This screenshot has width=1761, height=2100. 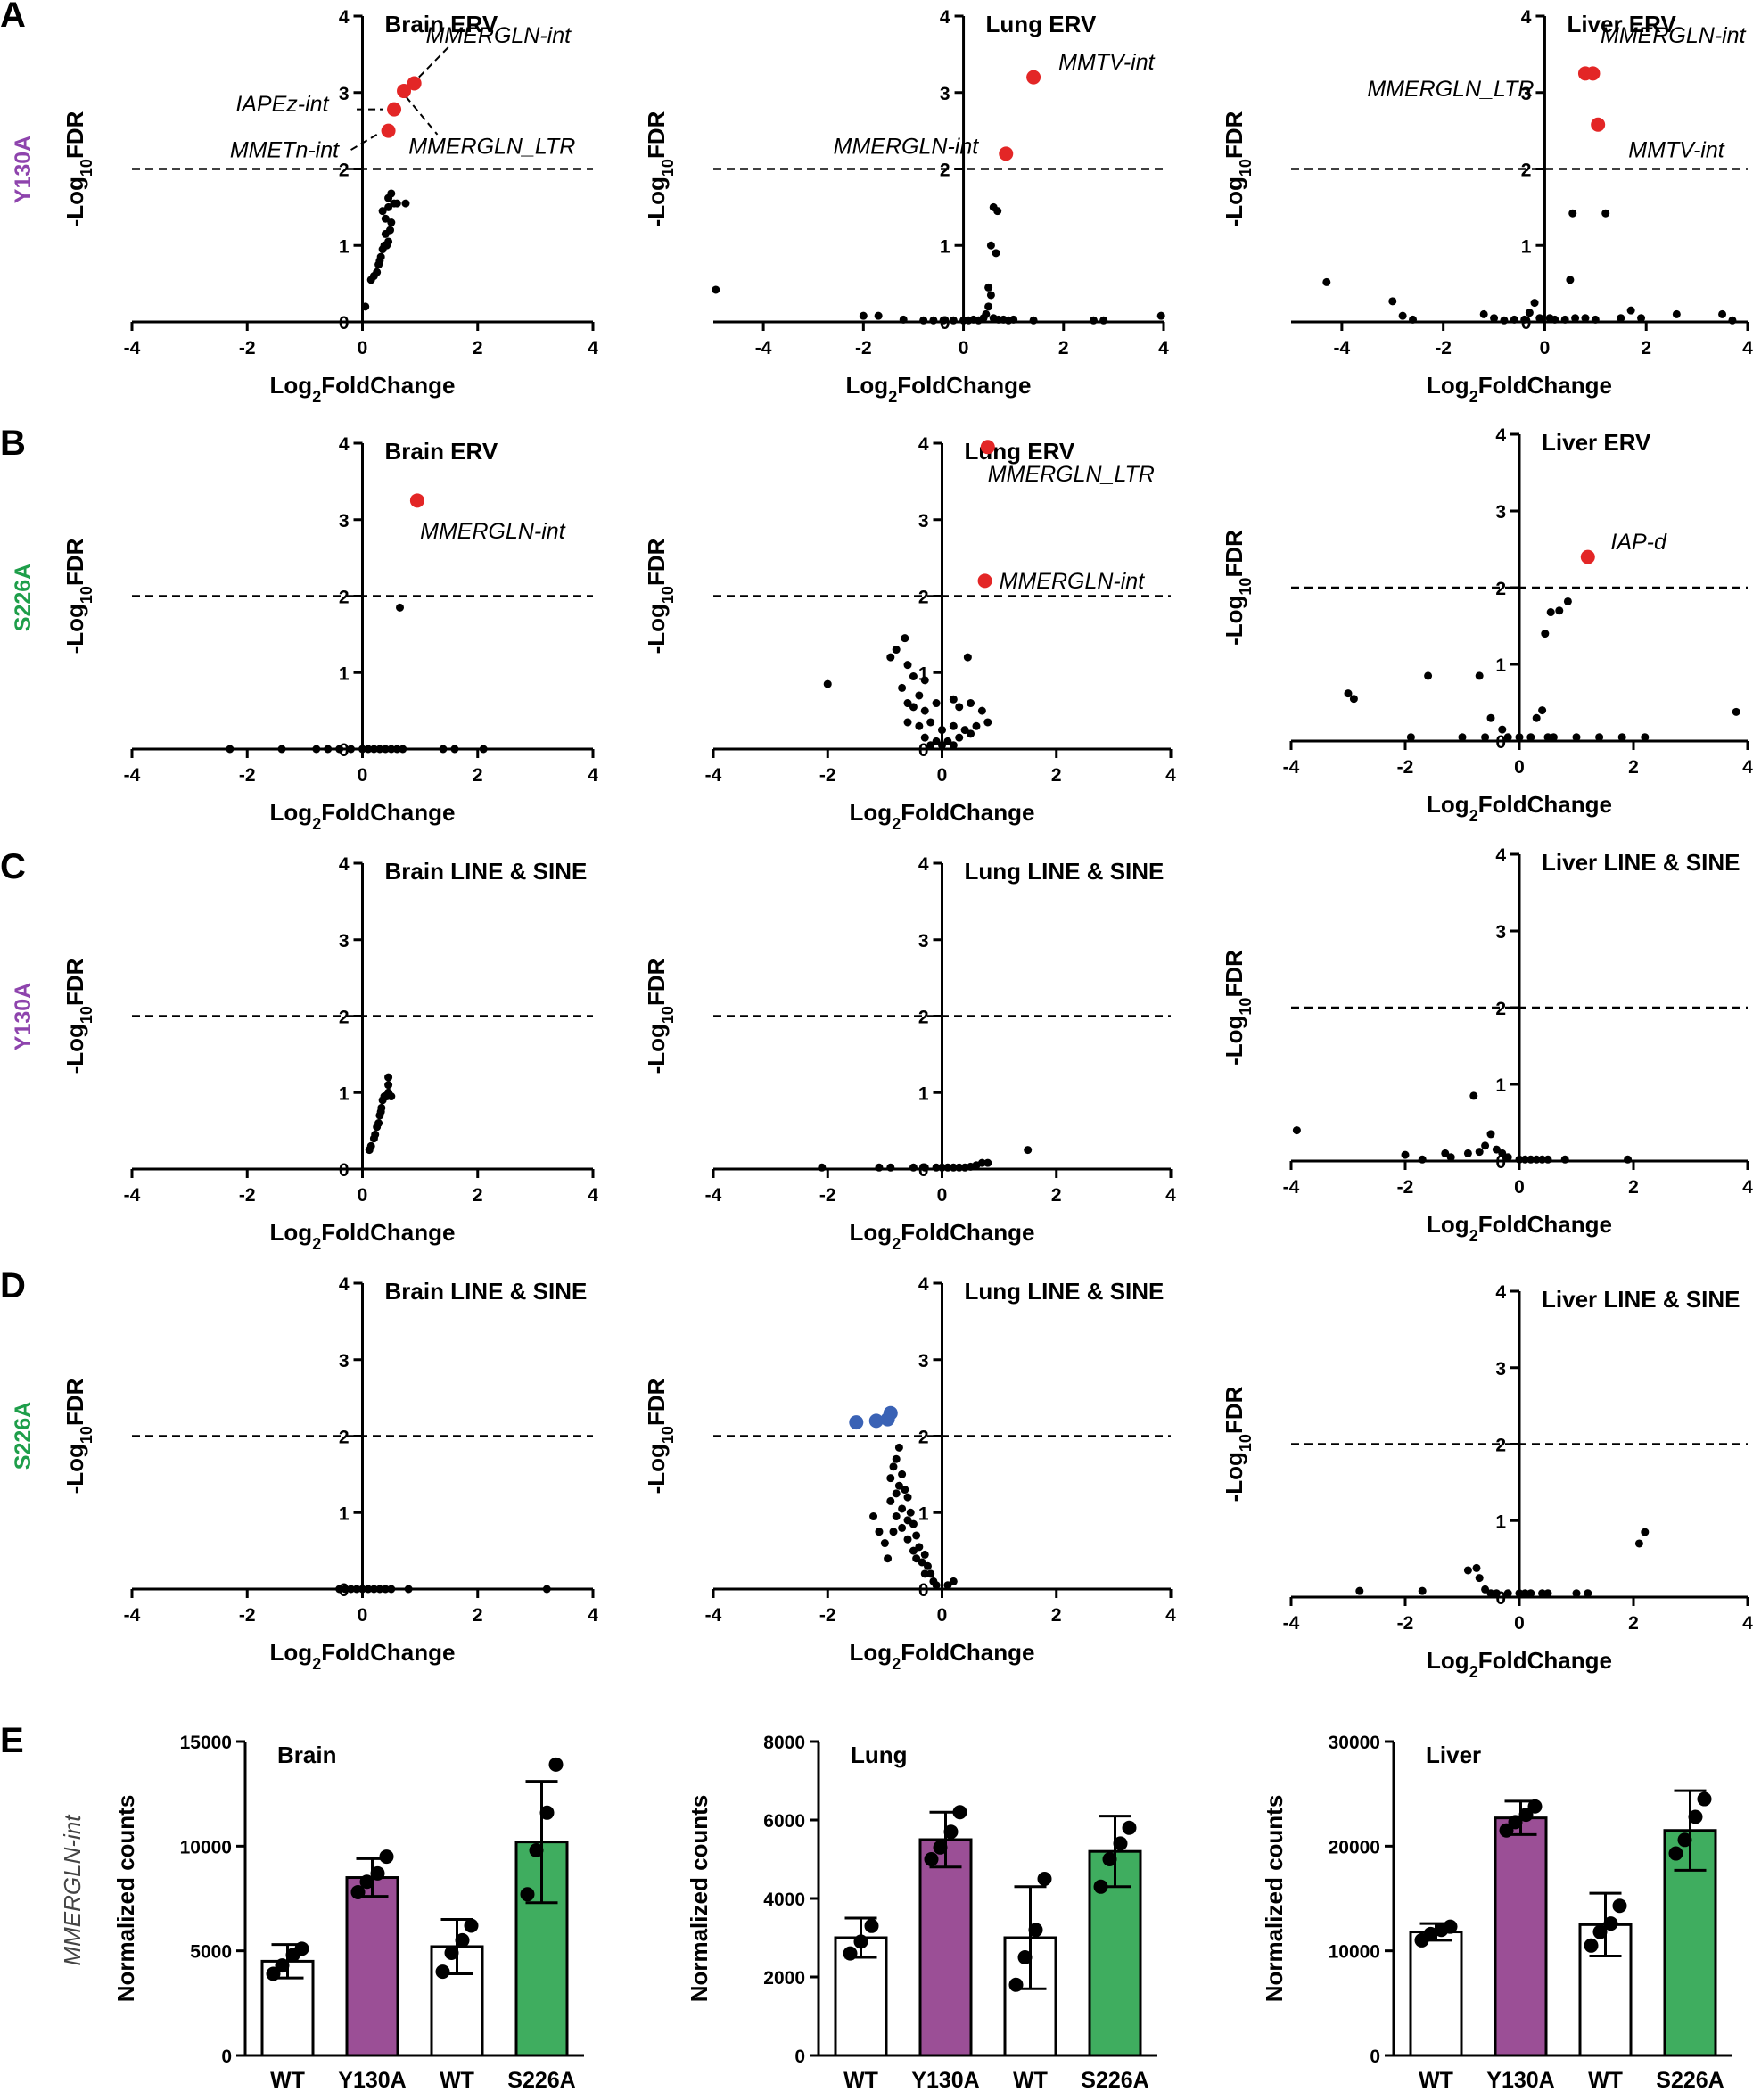 I want to click on y-tick-label: 10000, so click(x=206, y=1847).